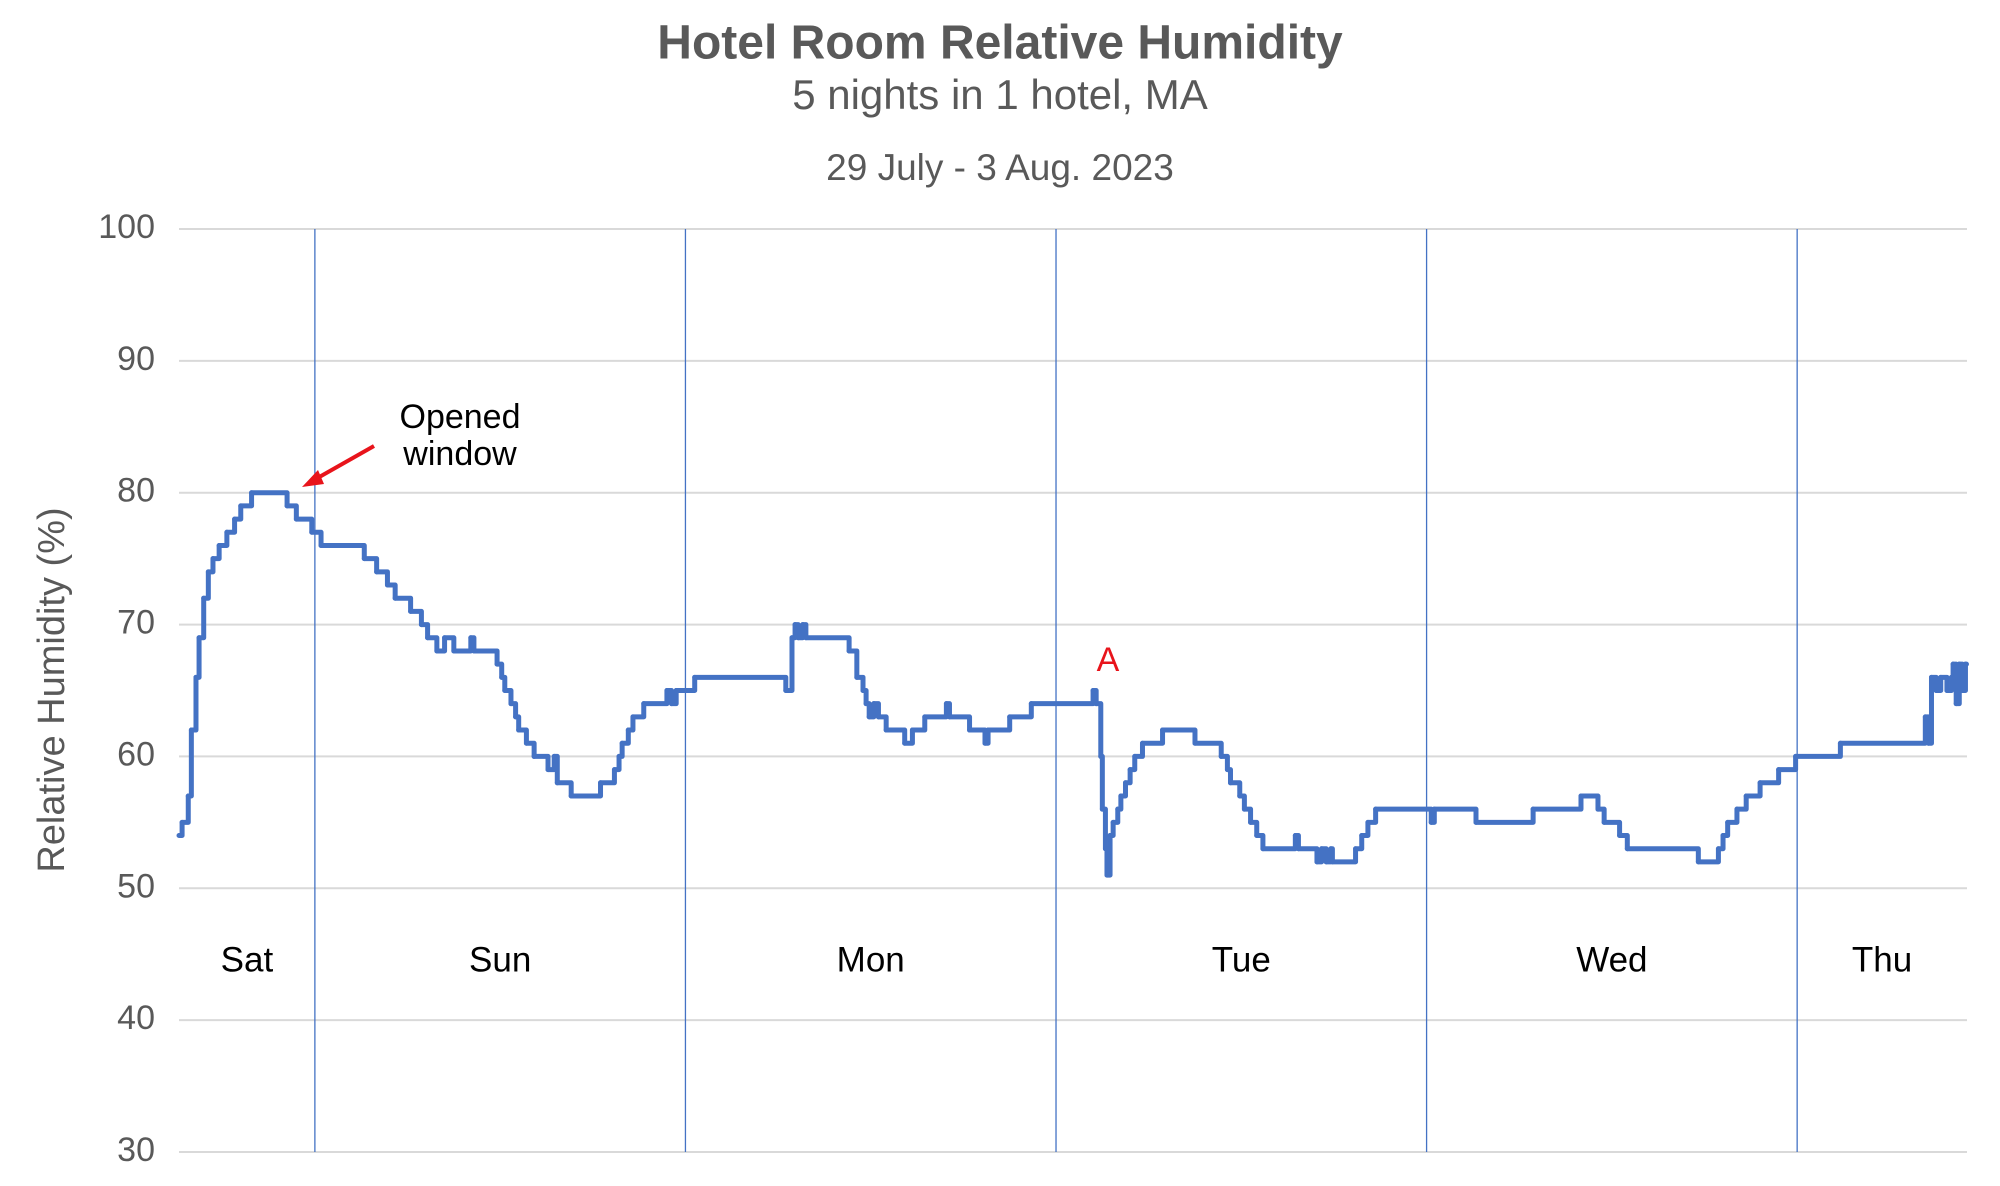  Describe the element at coordinates (1241, 959) in the screenshot. I see `day-label: Tue` at that location.